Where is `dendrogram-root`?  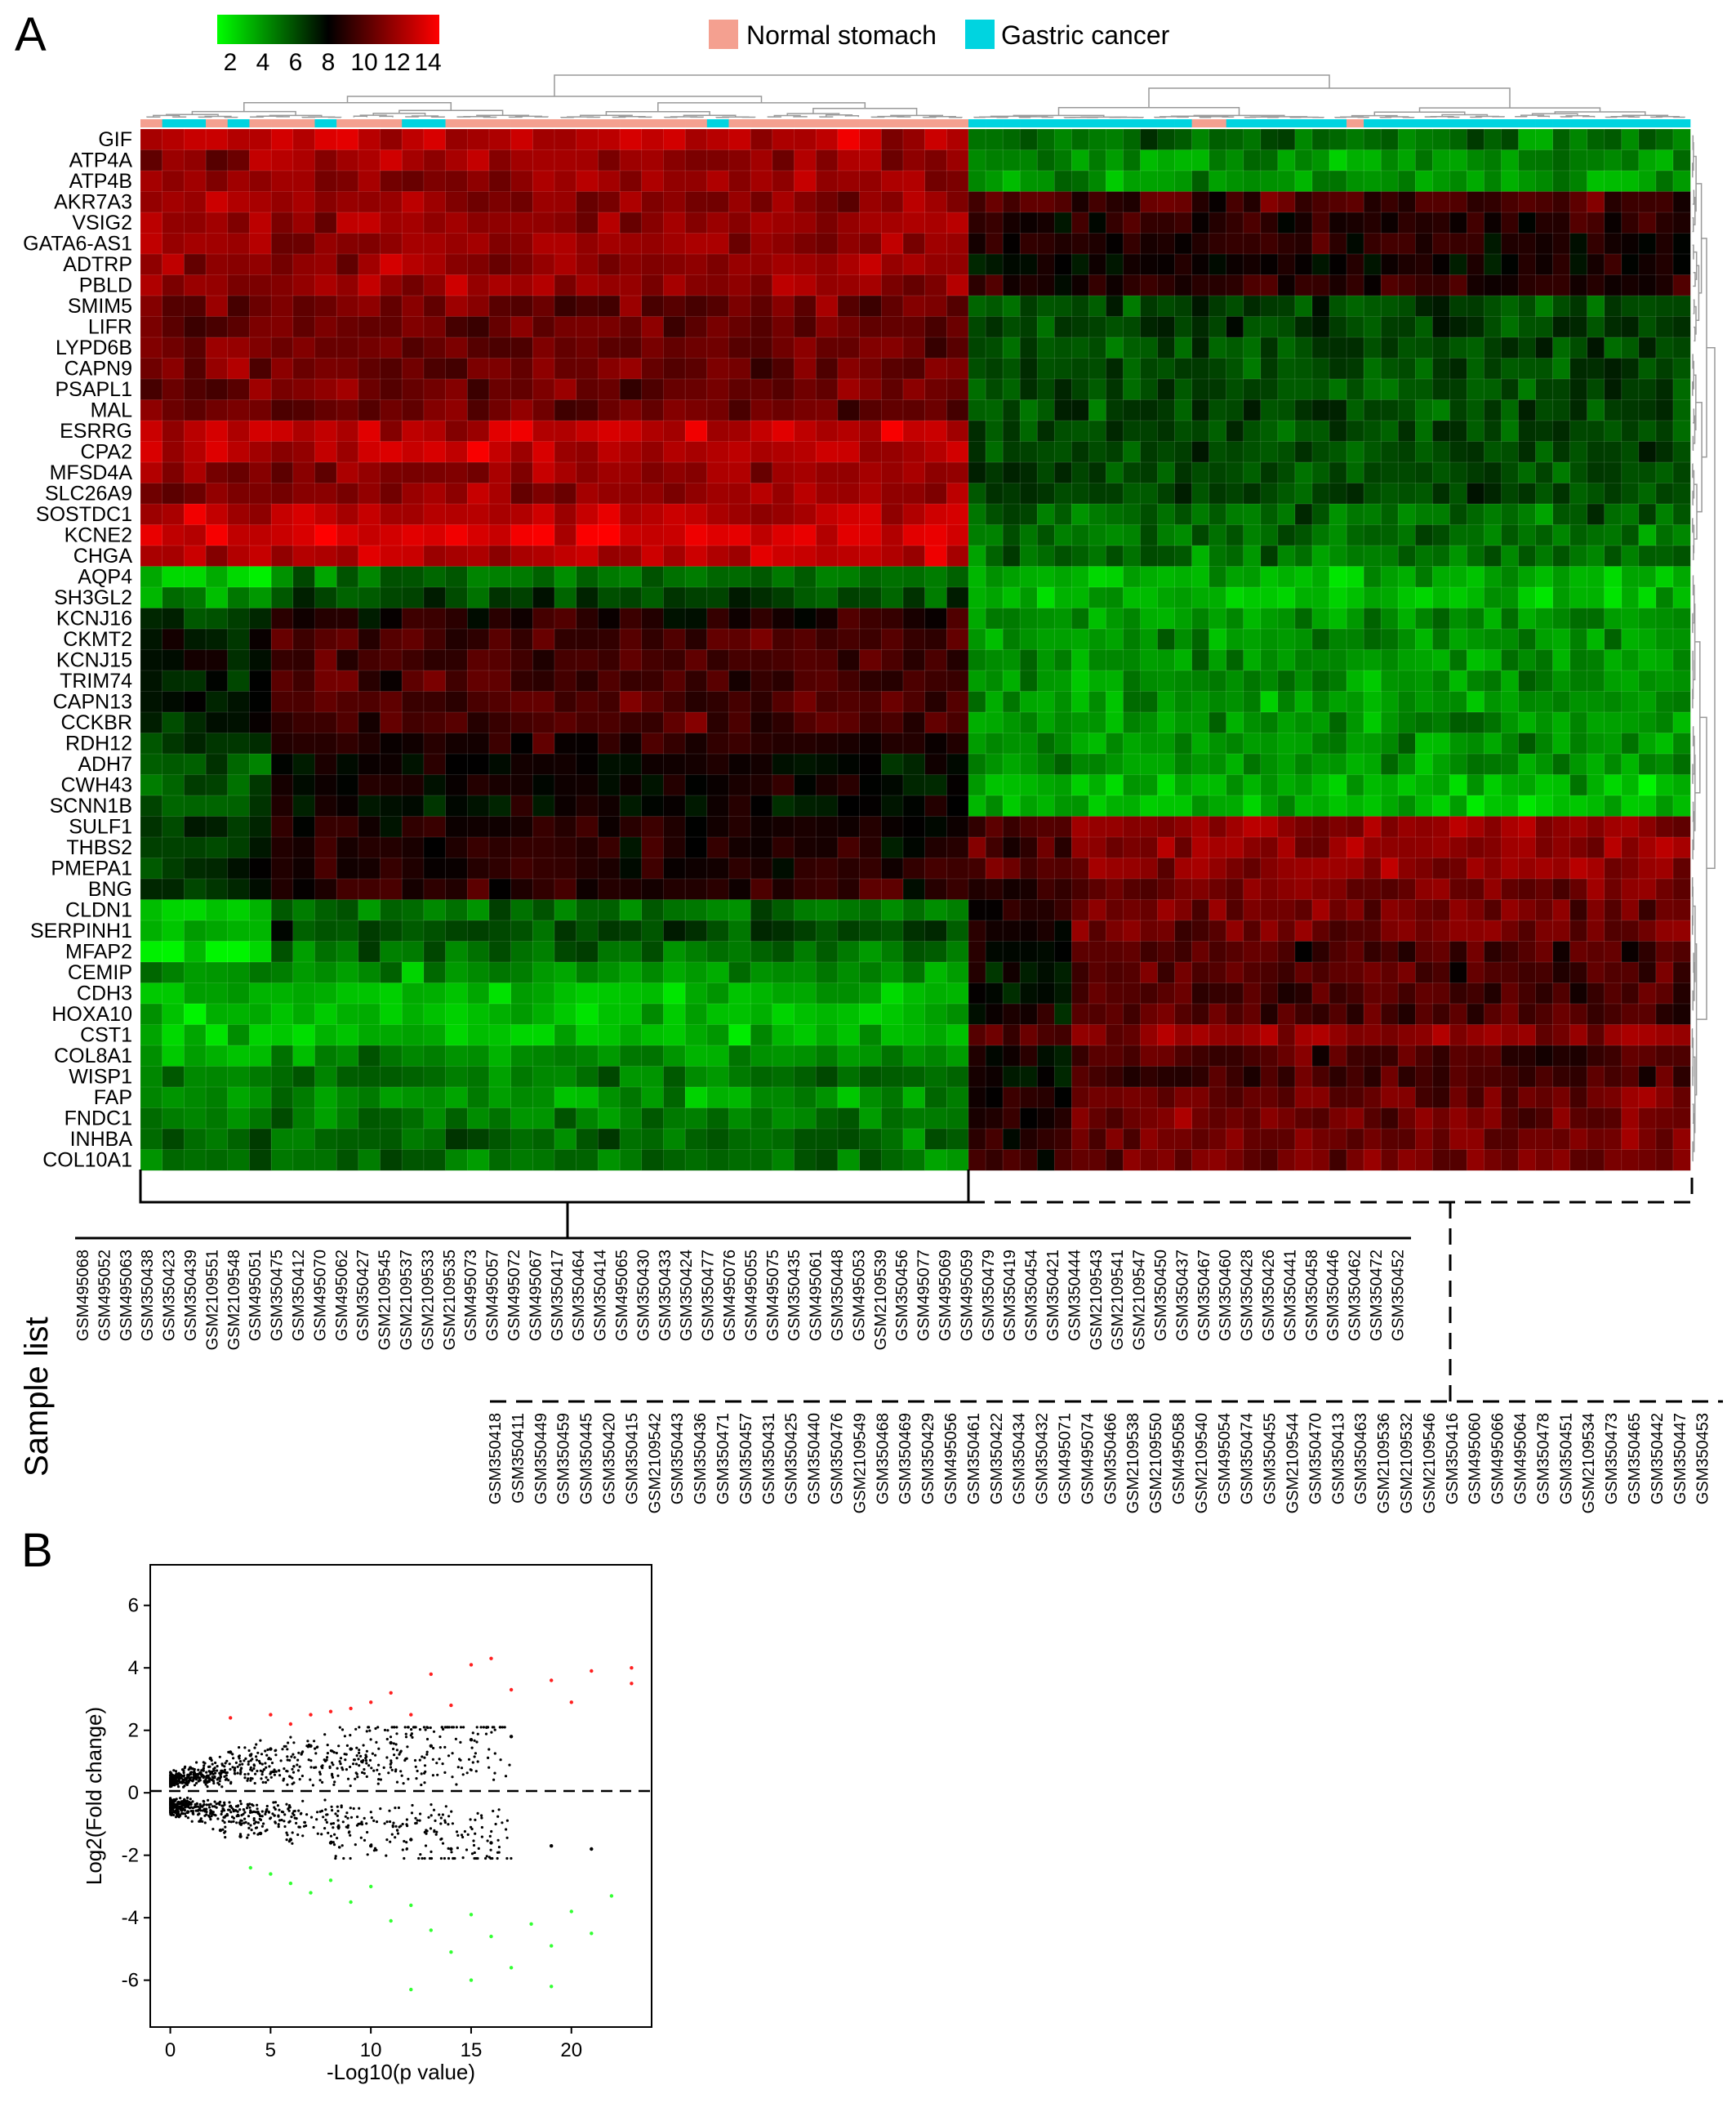
dendrogram-root is located at coordinates (1712, 608).